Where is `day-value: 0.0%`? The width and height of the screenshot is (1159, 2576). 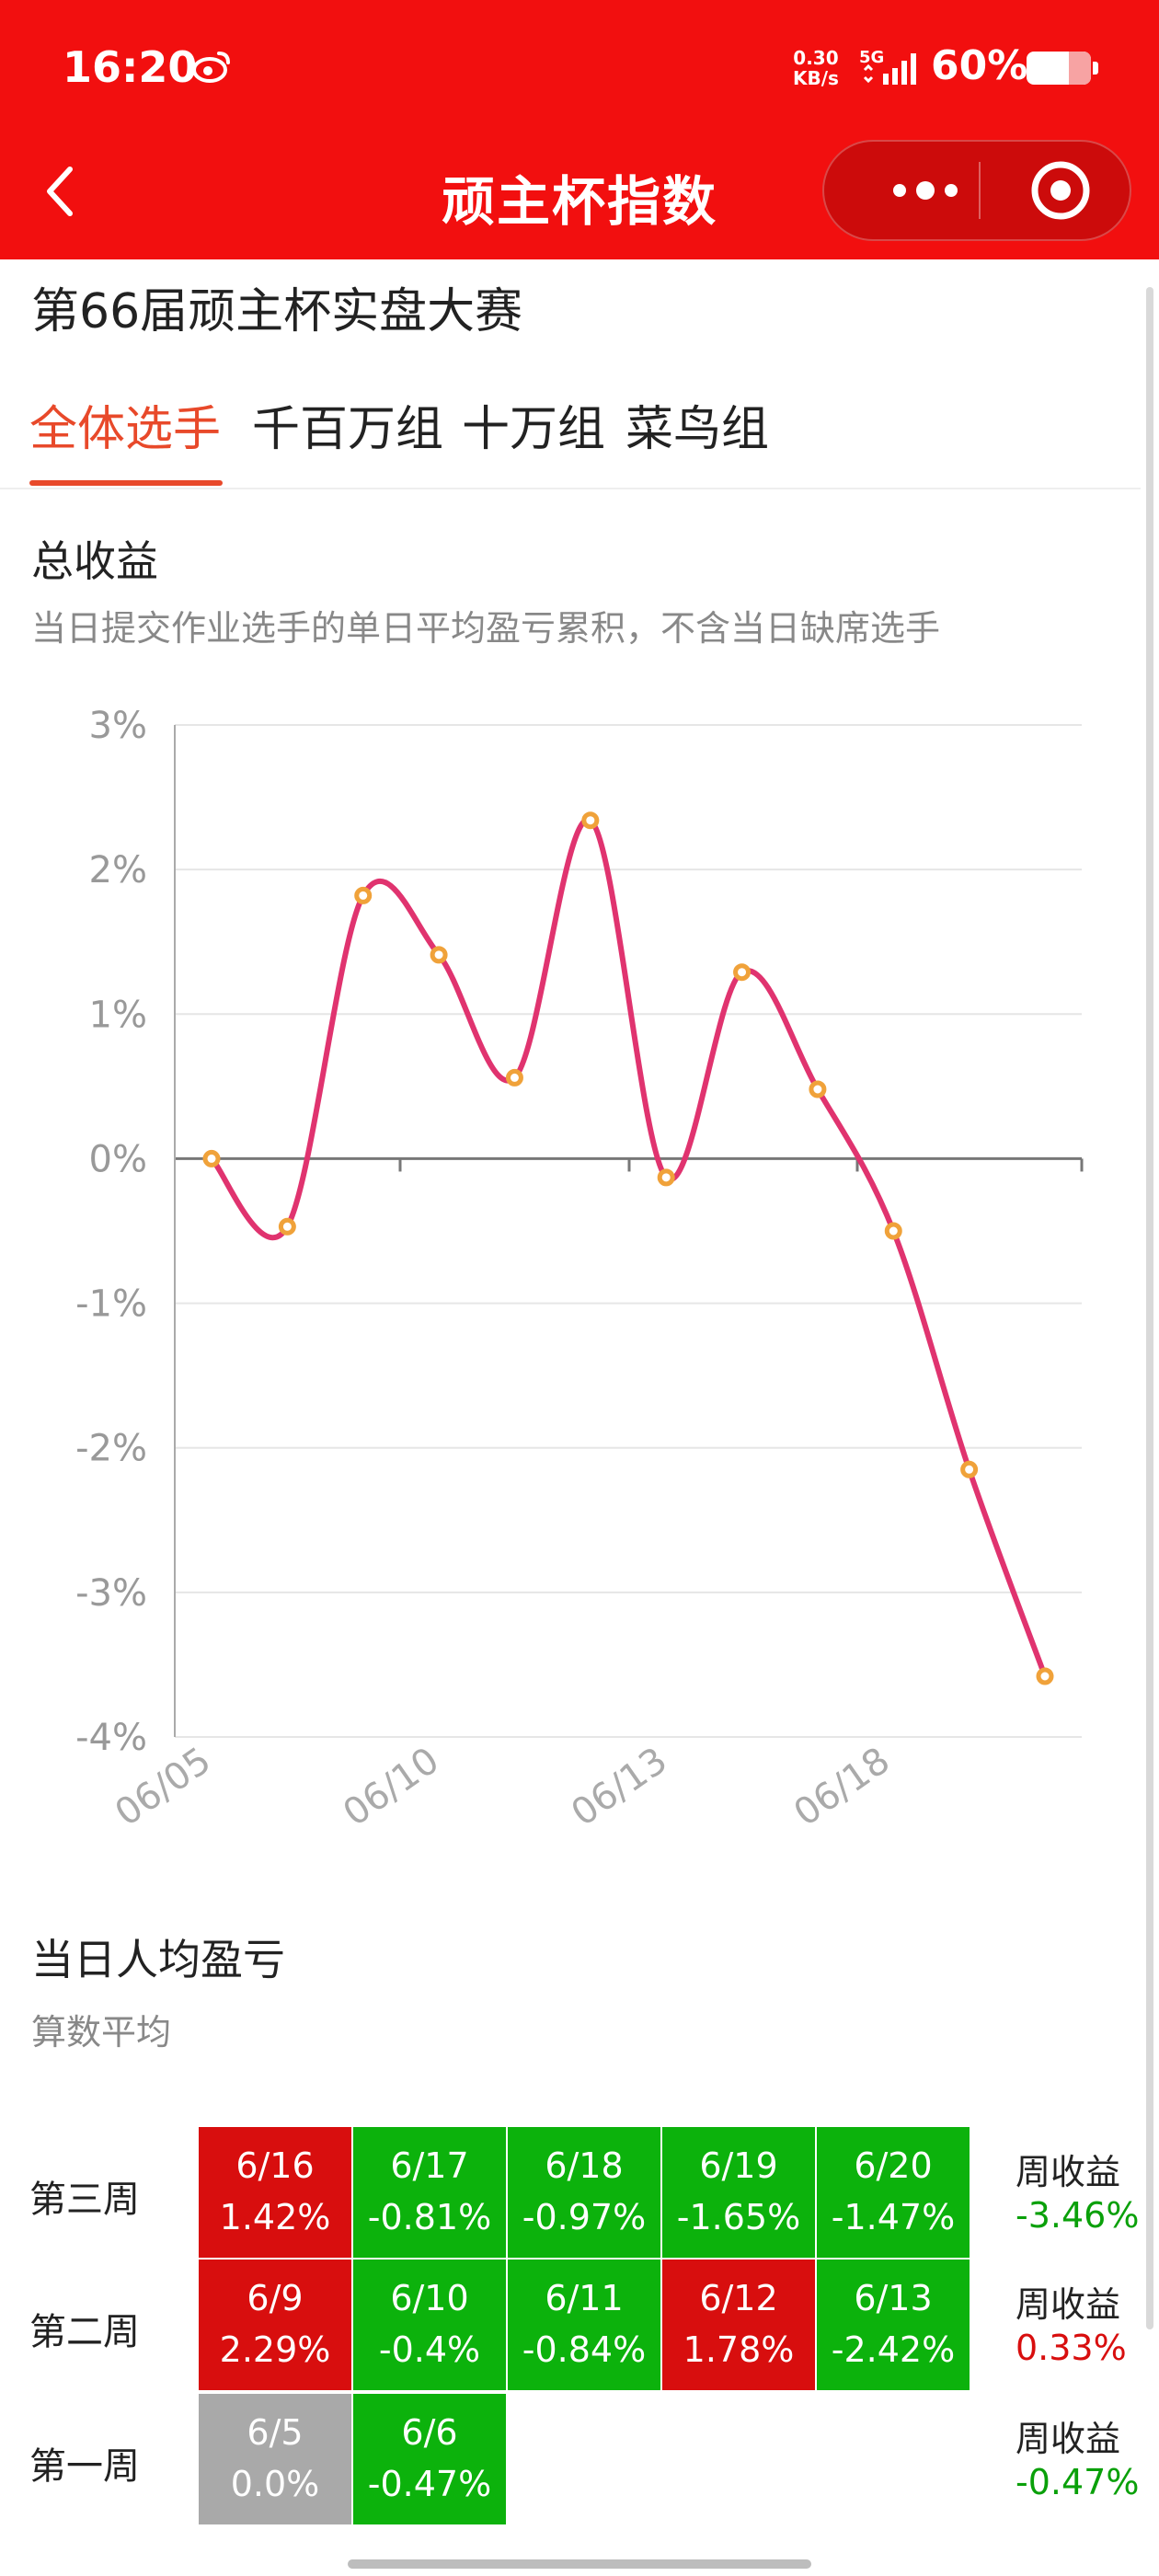 day-value: 0.0% is located at coordinates (275, 2484).